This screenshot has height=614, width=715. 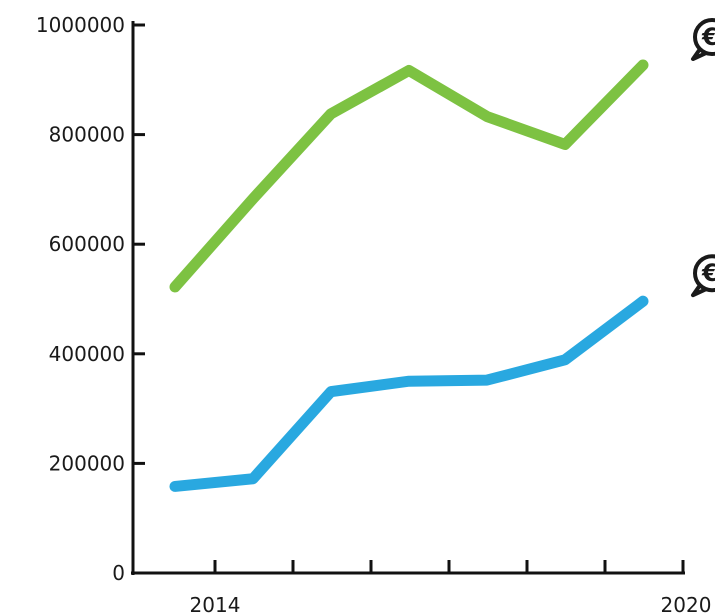 What do you see at coordinates (80, 25) in the screenshot?
I see `y-tick-label: 1000000` at bounding box center [80, 25].